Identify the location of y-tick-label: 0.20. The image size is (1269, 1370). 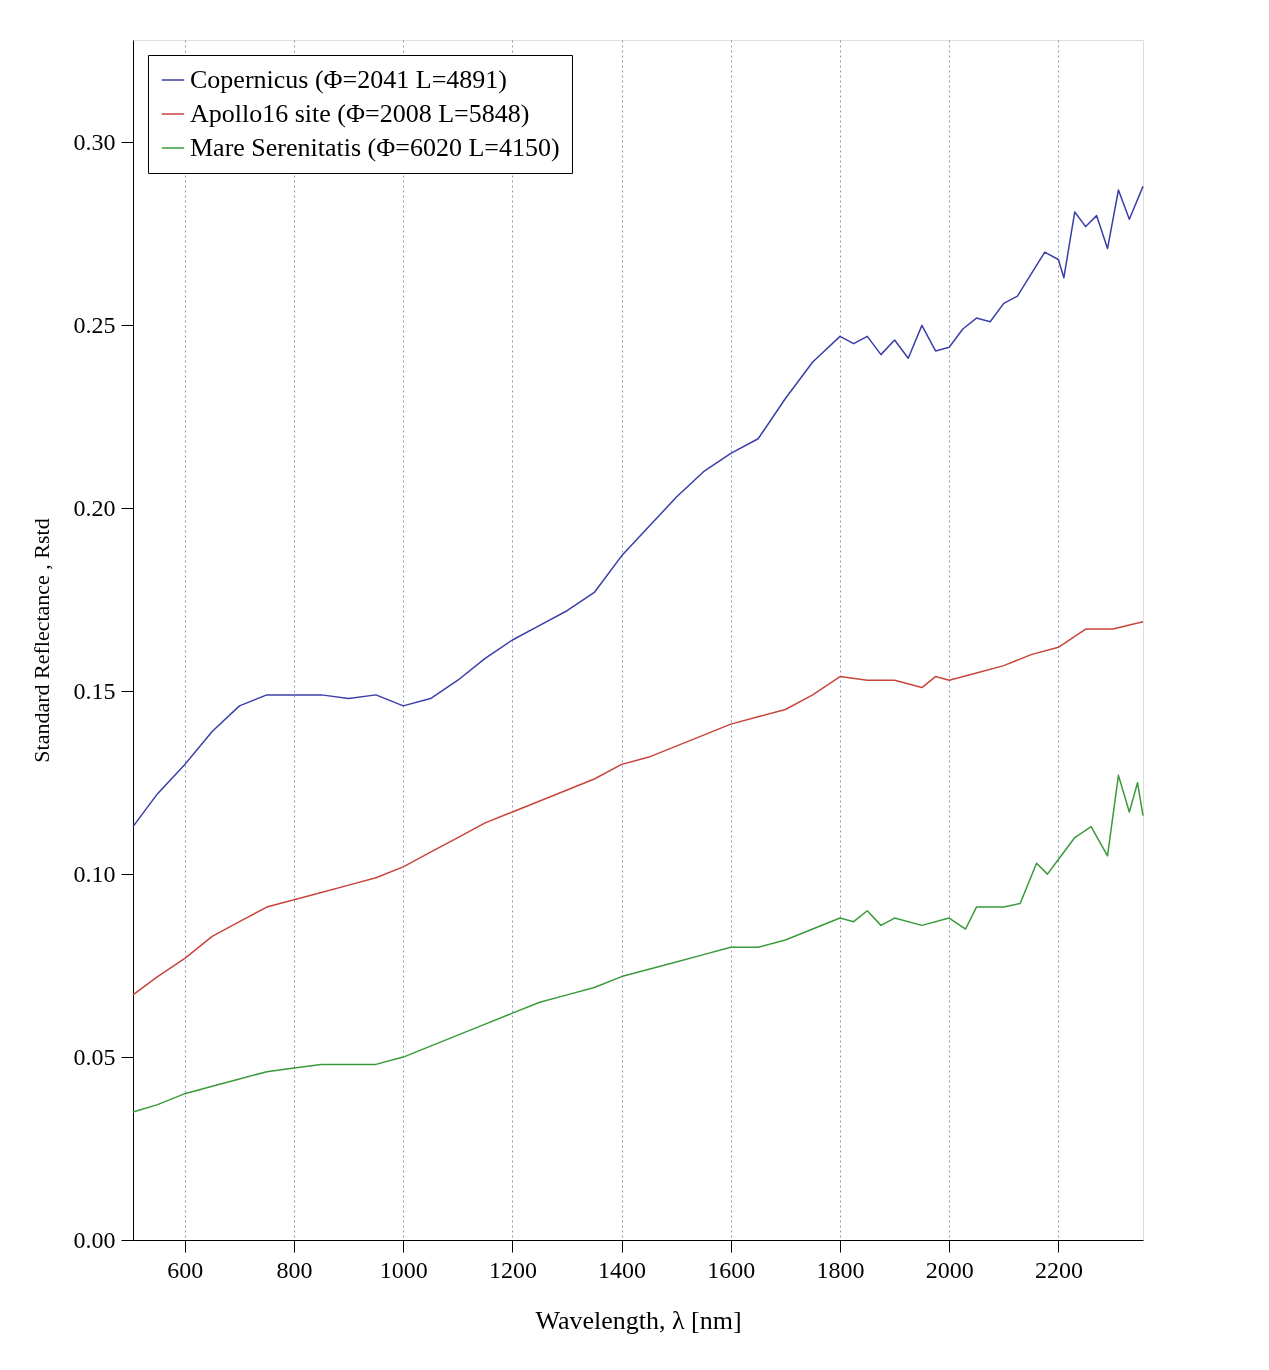
(94, 507).